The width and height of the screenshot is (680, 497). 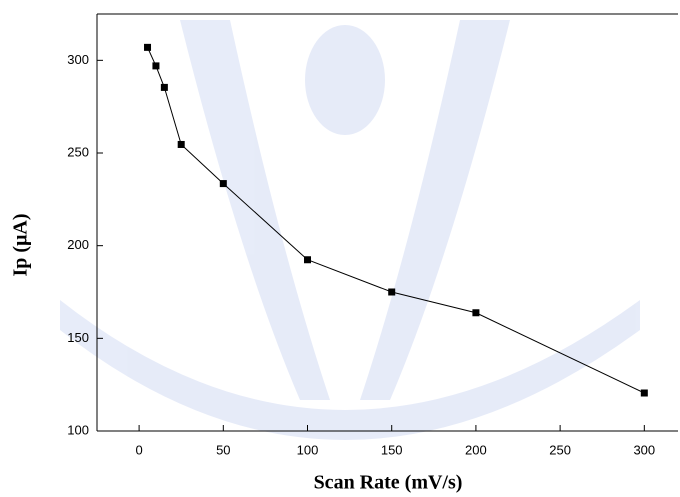 I want to click on y-tick-label: 100, so click(x=78, y=429).